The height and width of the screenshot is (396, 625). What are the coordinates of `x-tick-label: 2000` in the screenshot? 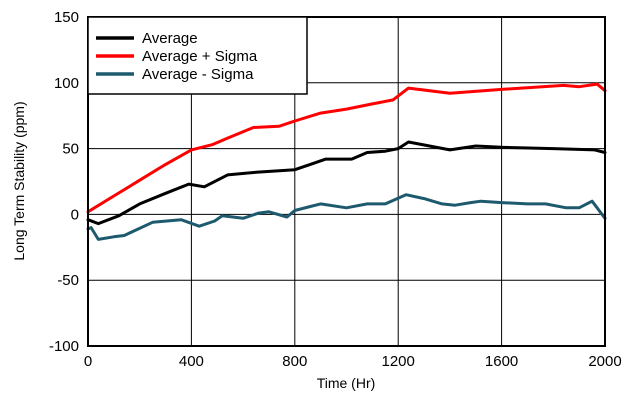 It's located at (604, 361).